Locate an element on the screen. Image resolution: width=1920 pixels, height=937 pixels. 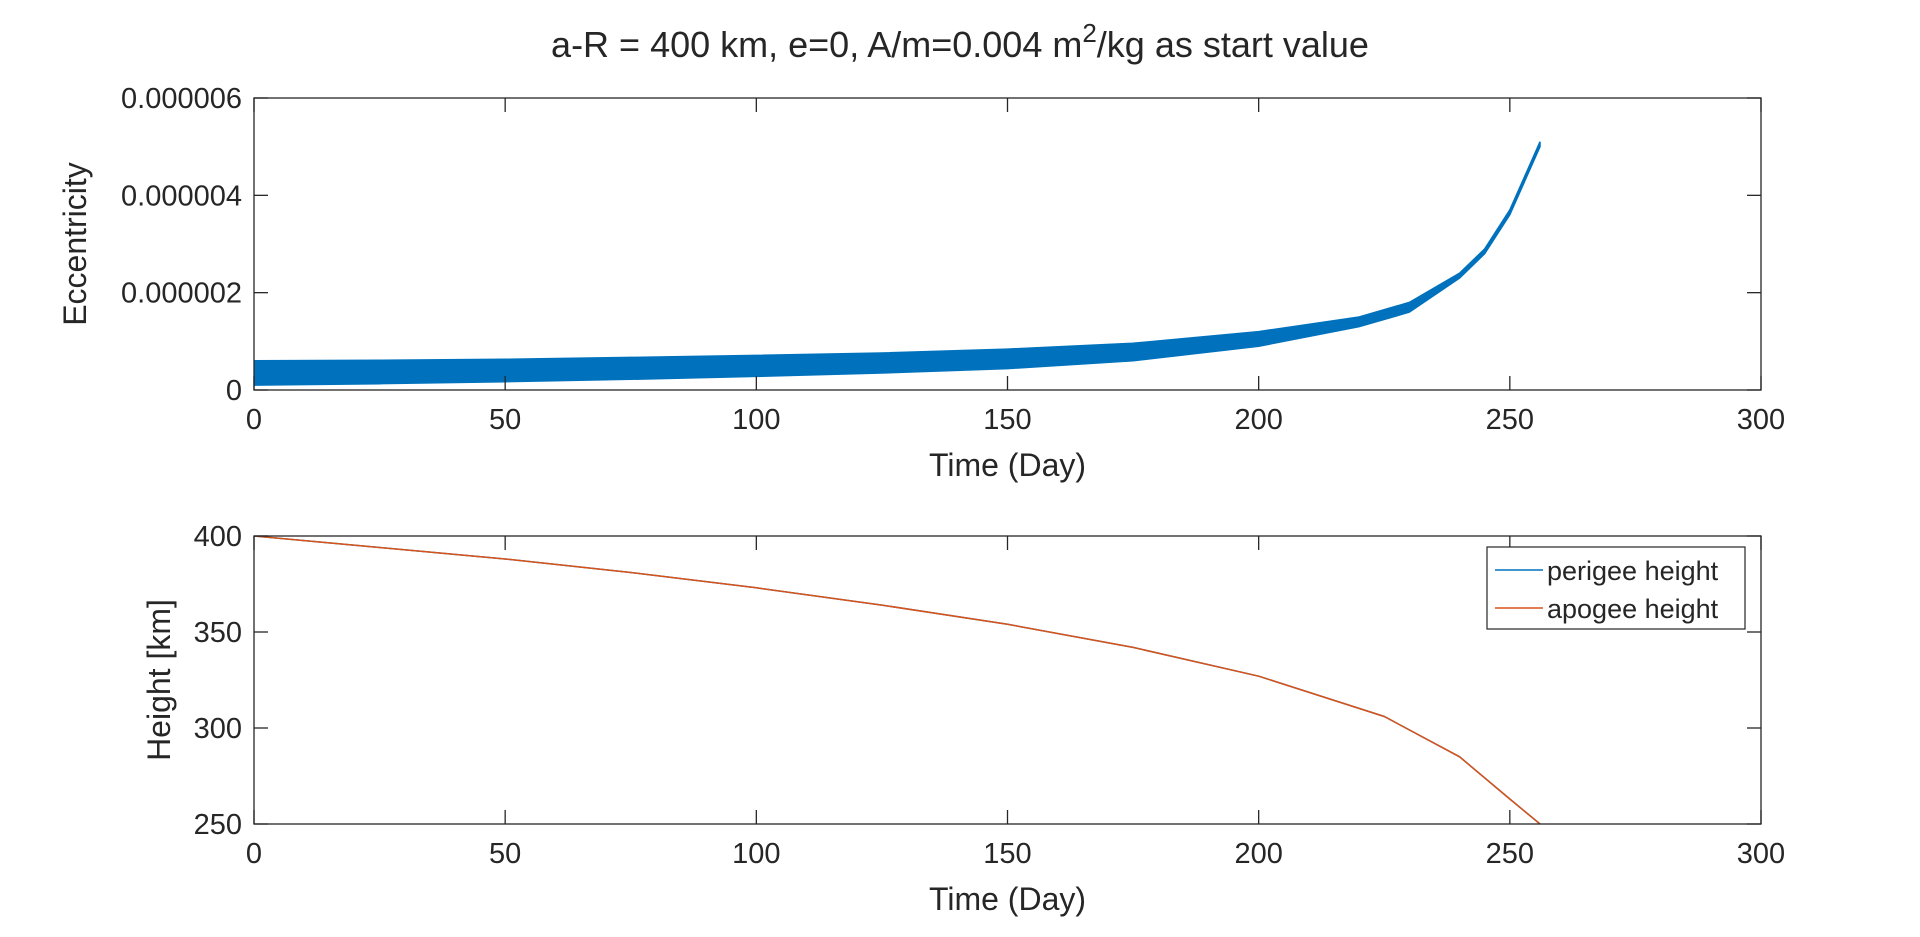
legend-label: apogee height is located at coordinates (1633, 609).